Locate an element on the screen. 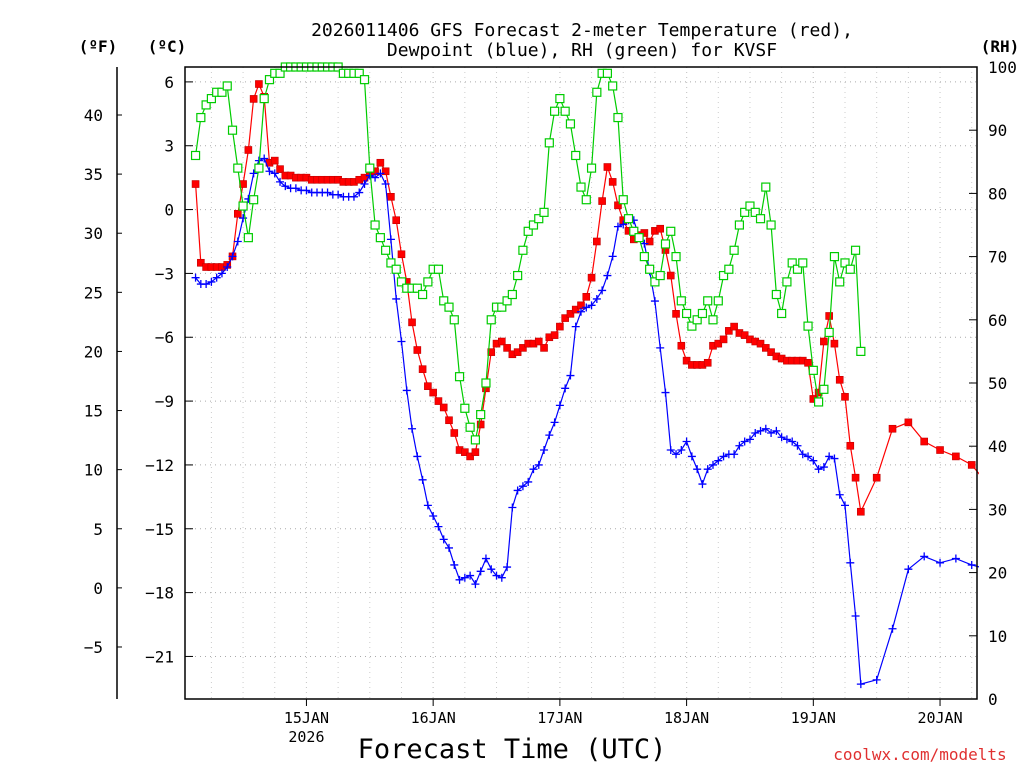  rh-tick-label: 10 is located at coordinates (997, 636).